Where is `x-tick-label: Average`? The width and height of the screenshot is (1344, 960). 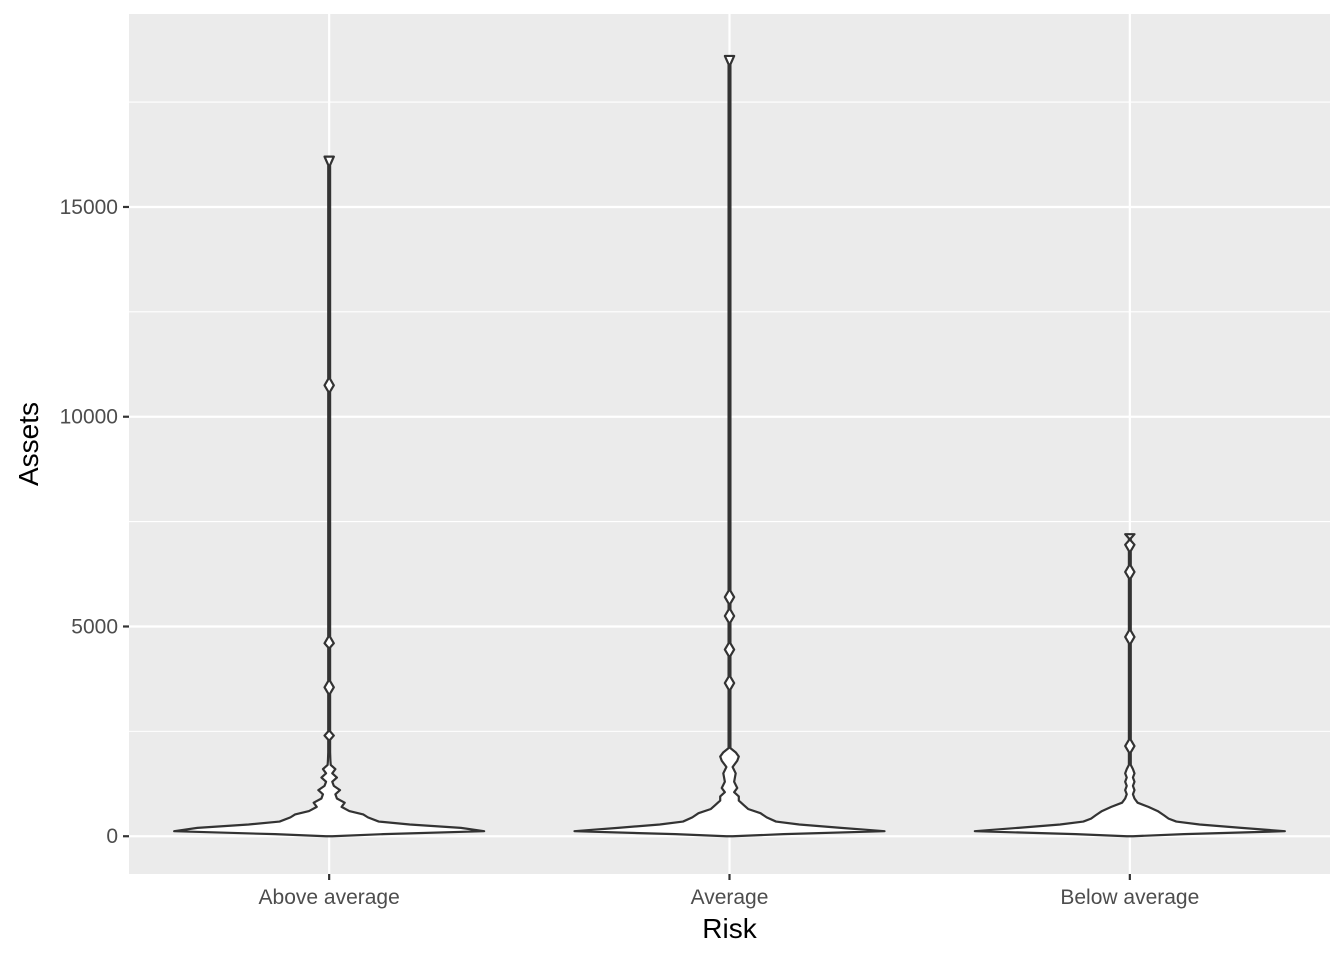
x-tick-label: Average is located at coordinates (730, 897).